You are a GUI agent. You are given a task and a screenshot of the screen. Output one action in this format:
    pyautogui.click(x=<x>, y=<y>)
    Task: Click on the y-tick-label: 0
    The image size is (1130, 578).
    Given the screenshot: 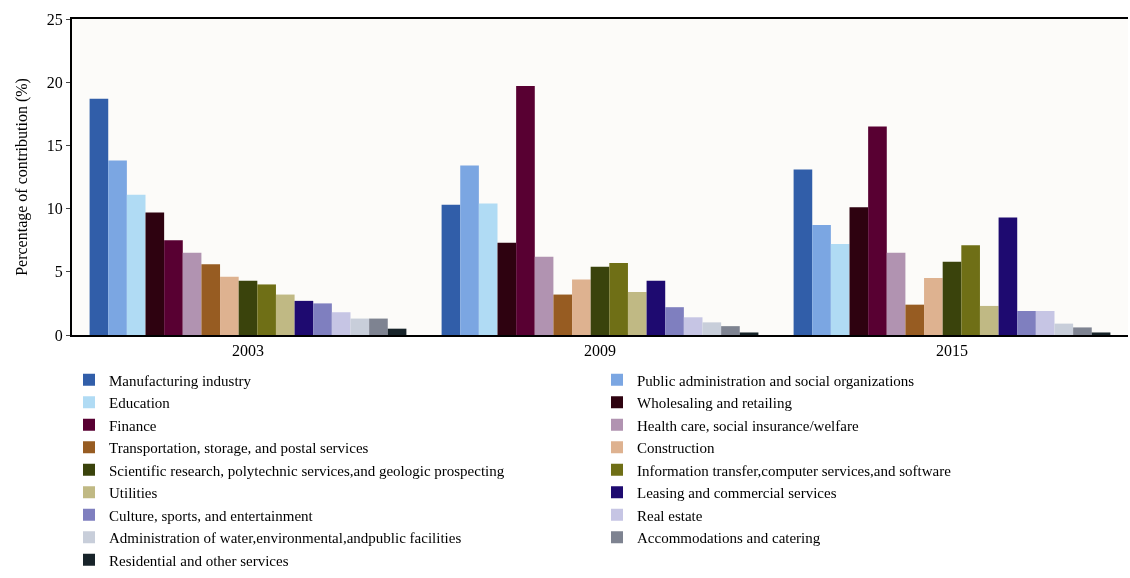 What is the action you would take?
    pyautogui.click(x=58, y=335)
    